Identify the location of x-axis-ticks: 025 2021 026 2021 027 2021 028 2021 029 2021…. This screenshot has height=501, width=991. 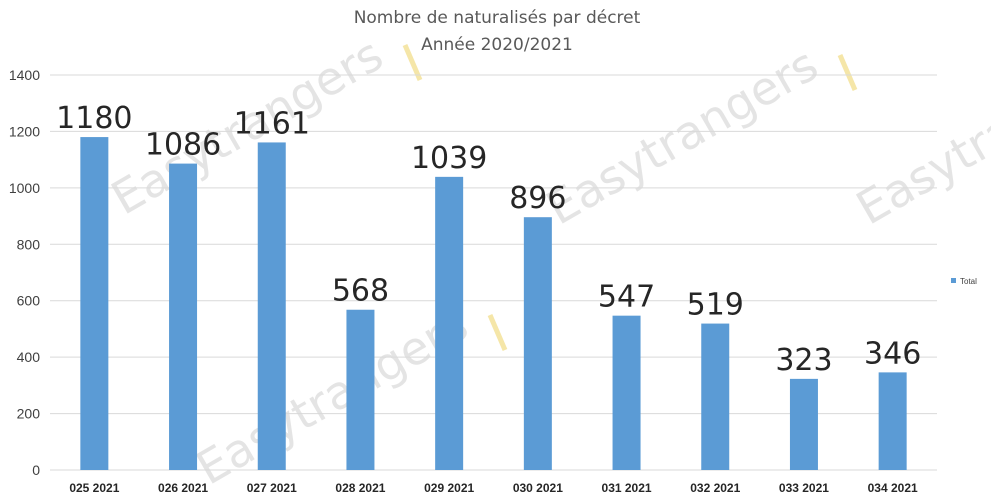
(493, 488).